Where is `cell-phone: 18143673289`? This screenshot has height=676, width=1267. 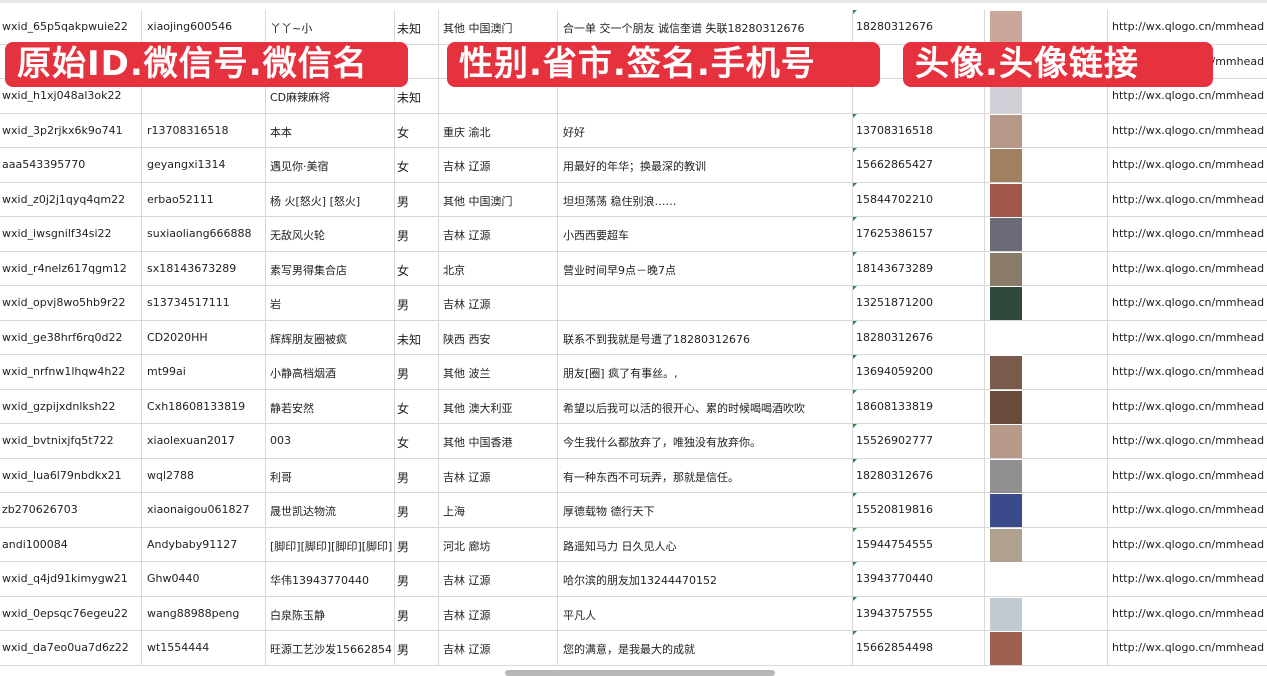 cell-phone: 18143673289 is located at coordinates (919, 268).